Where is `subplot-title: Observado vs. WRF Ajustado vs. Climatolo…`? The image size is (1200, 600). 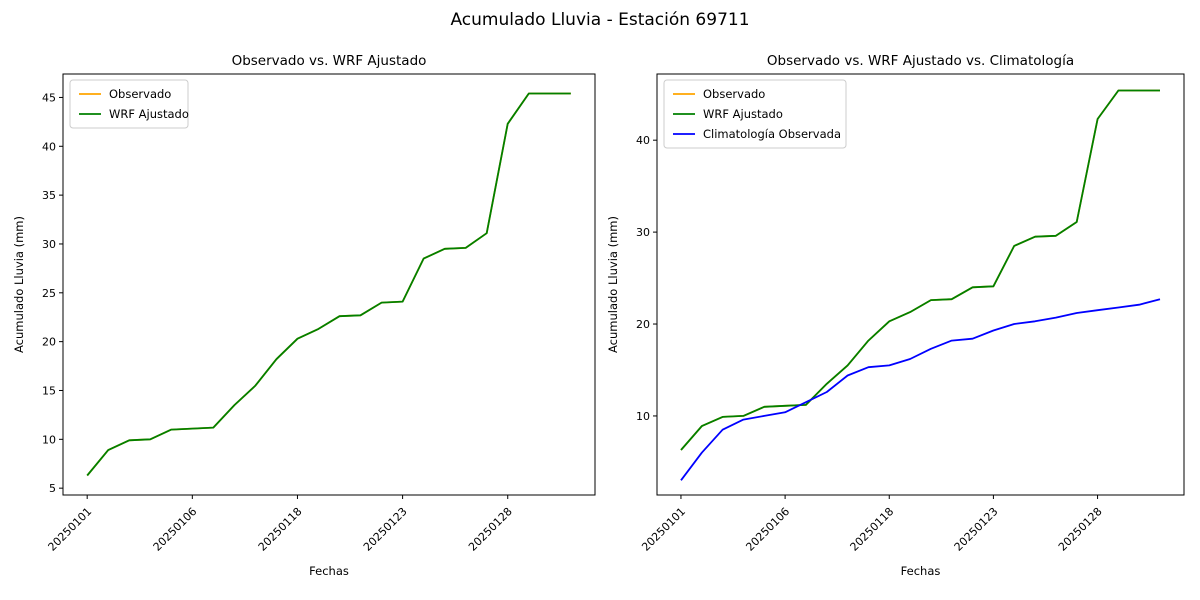 subplot-title: Observado vs. WRF Ajustado vs. Climatolo… is located at coordinates (920, 61).